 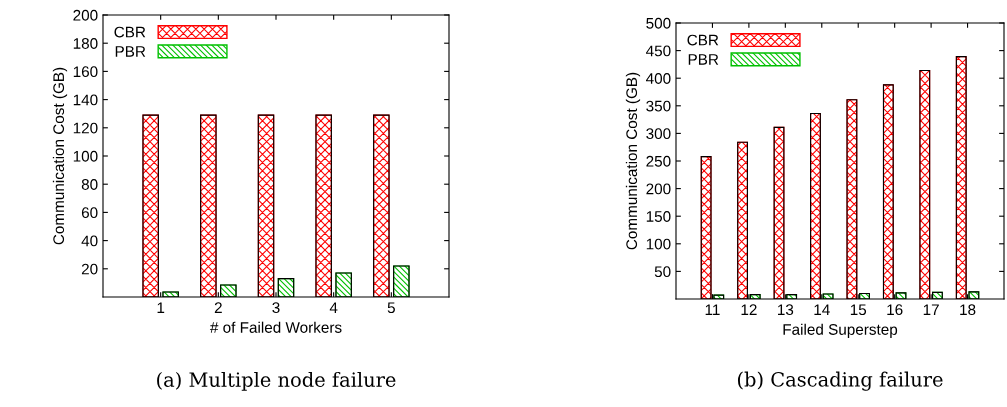 I want to click on x-tick-label: 13, so click(x=786, y=310).